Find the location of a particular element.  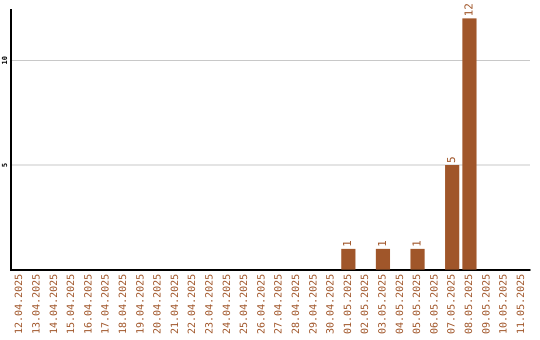

x-tick-label: 20.04.2025 is located at coordinates (158, 304).